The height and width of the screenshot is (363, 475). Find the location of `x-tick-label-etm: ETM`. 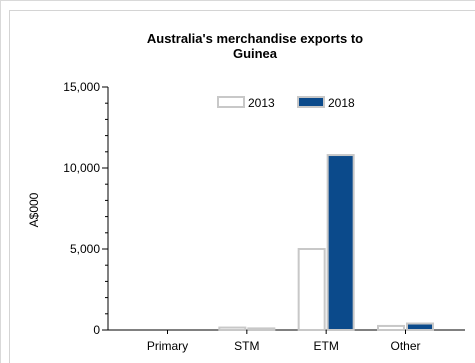

x-tick-label-etm: ETM is located at coordinates (325, 346).